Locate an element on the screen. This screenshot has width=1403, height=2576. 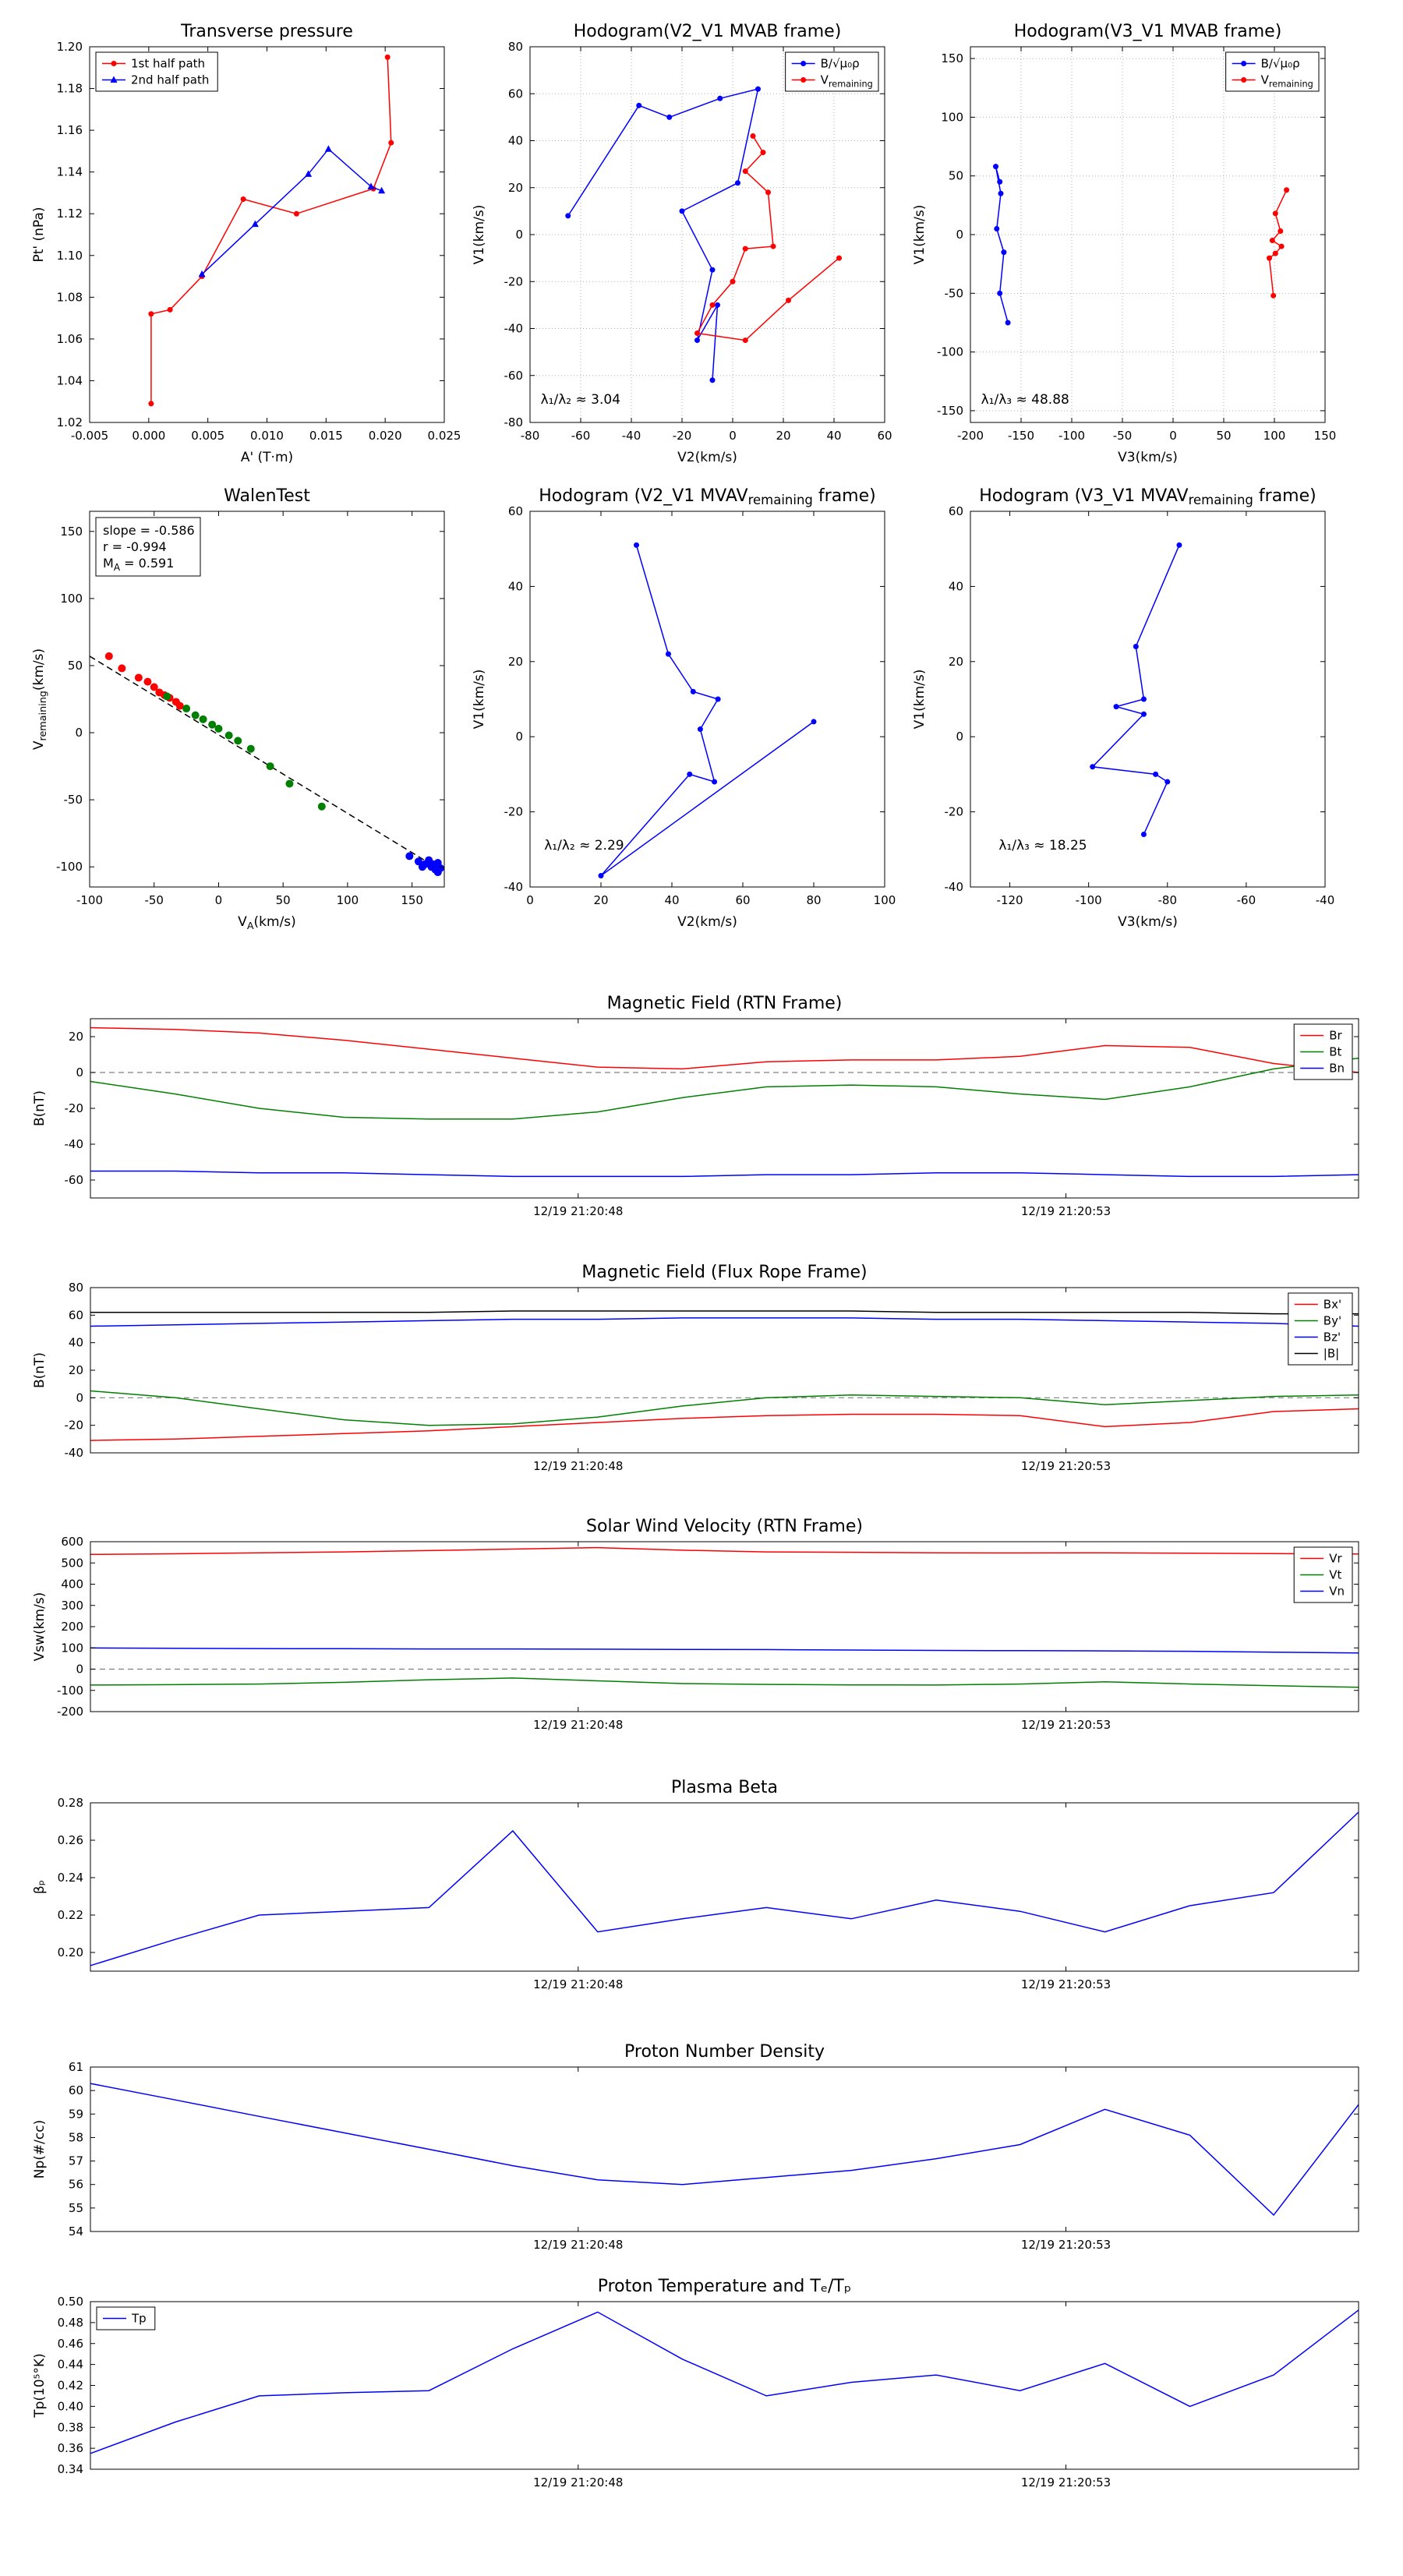
svg-text: Bt is located at coordinates (1335, 1052).